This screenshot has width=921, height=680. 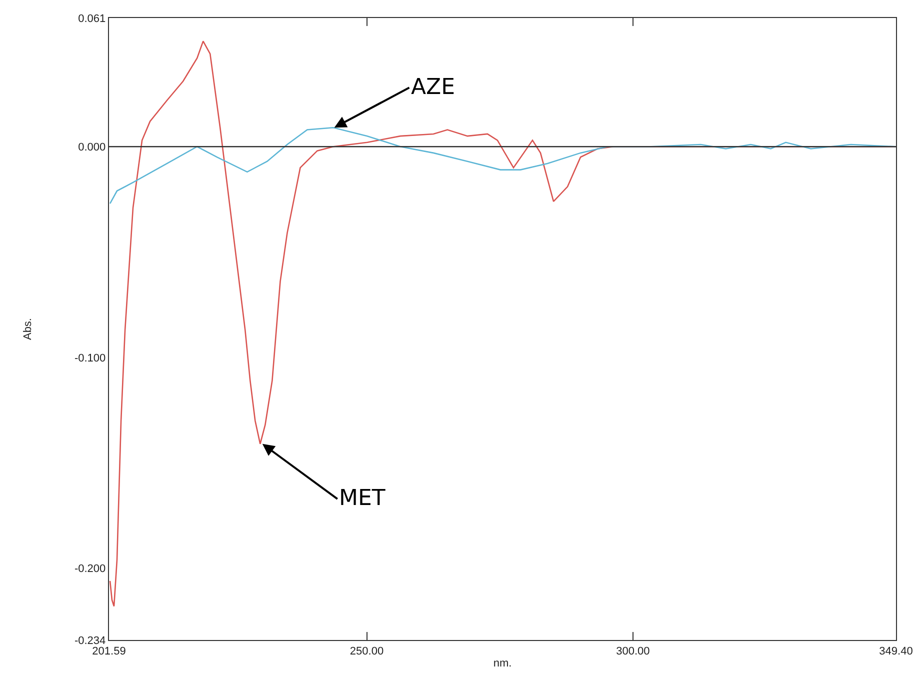 I want to click on x-tick-label: 250.00, so click(x=367, y=651).